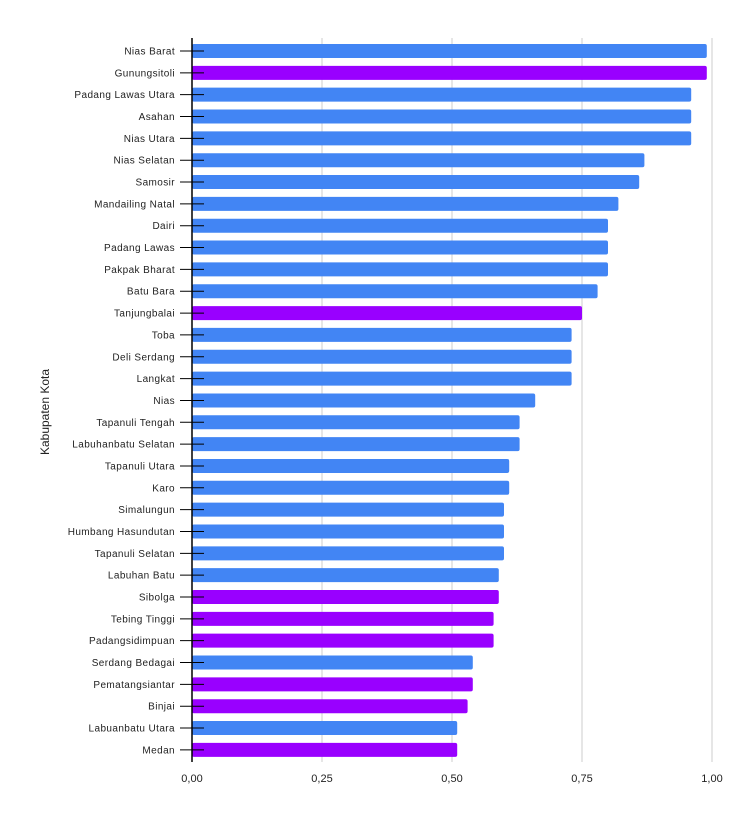  I want to click on category-label: Toba, so click(163, 335).